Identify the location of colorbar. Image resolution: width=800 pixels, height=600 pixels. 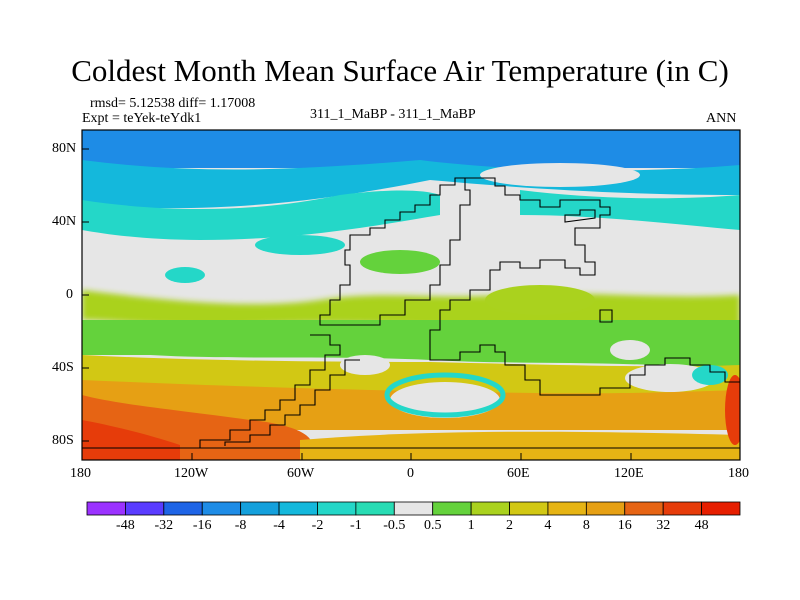
(413, 508).